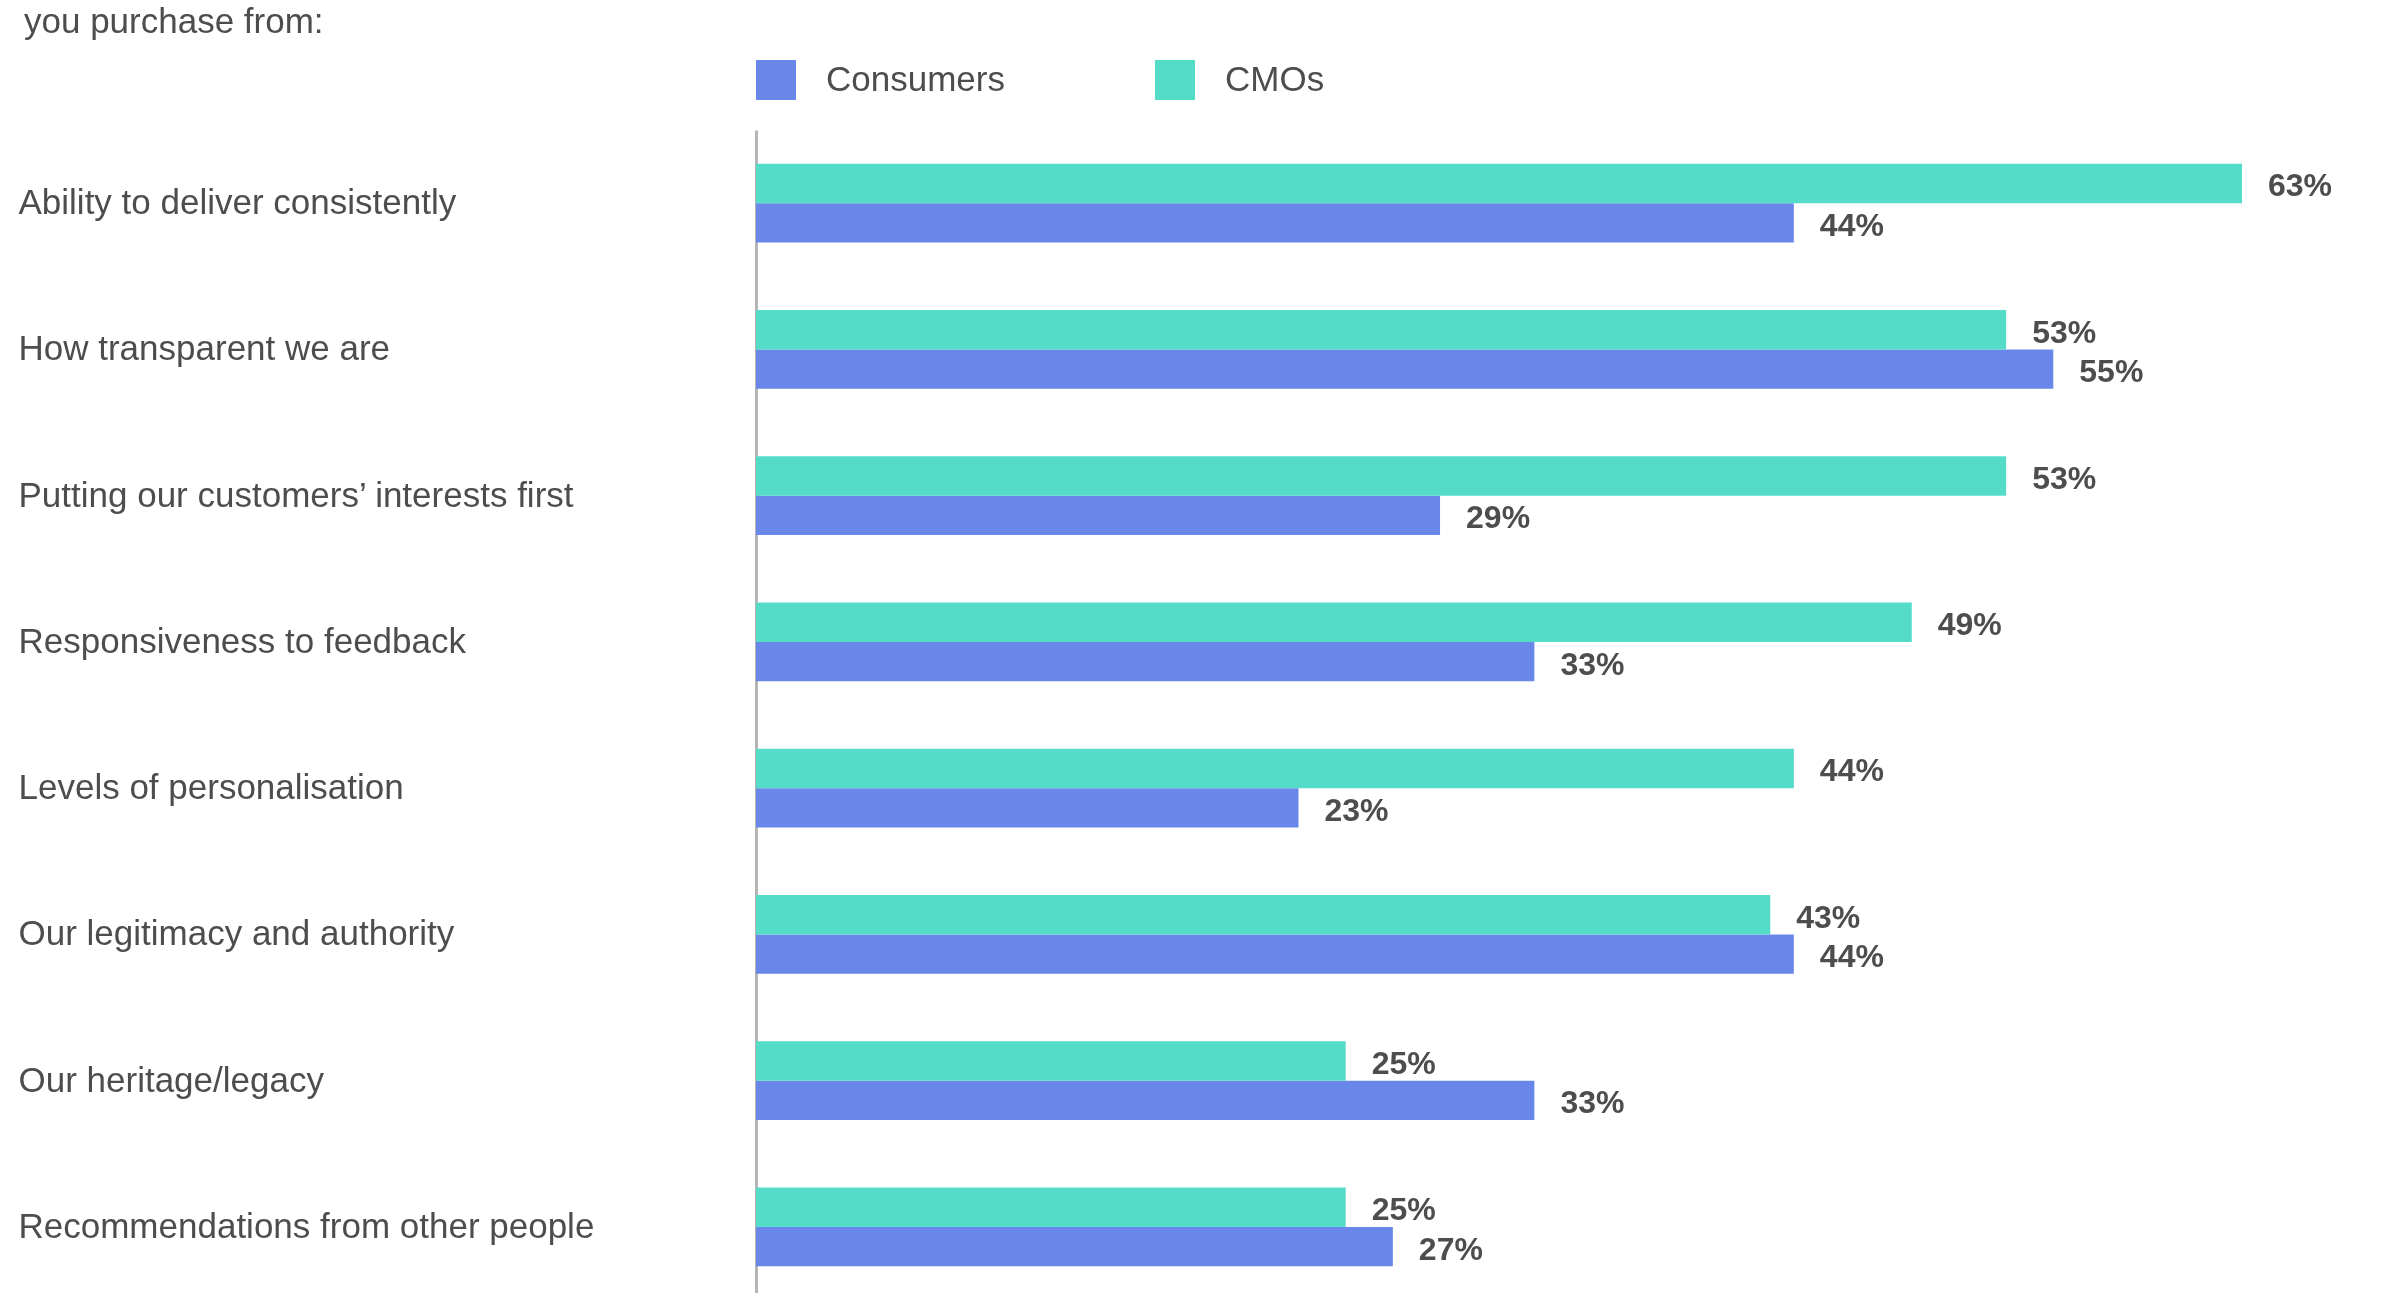  Describe the element at coordinates (242, 640) in the screenshot. I see `y-tick-label: Responsiveness to feedback` at that location.